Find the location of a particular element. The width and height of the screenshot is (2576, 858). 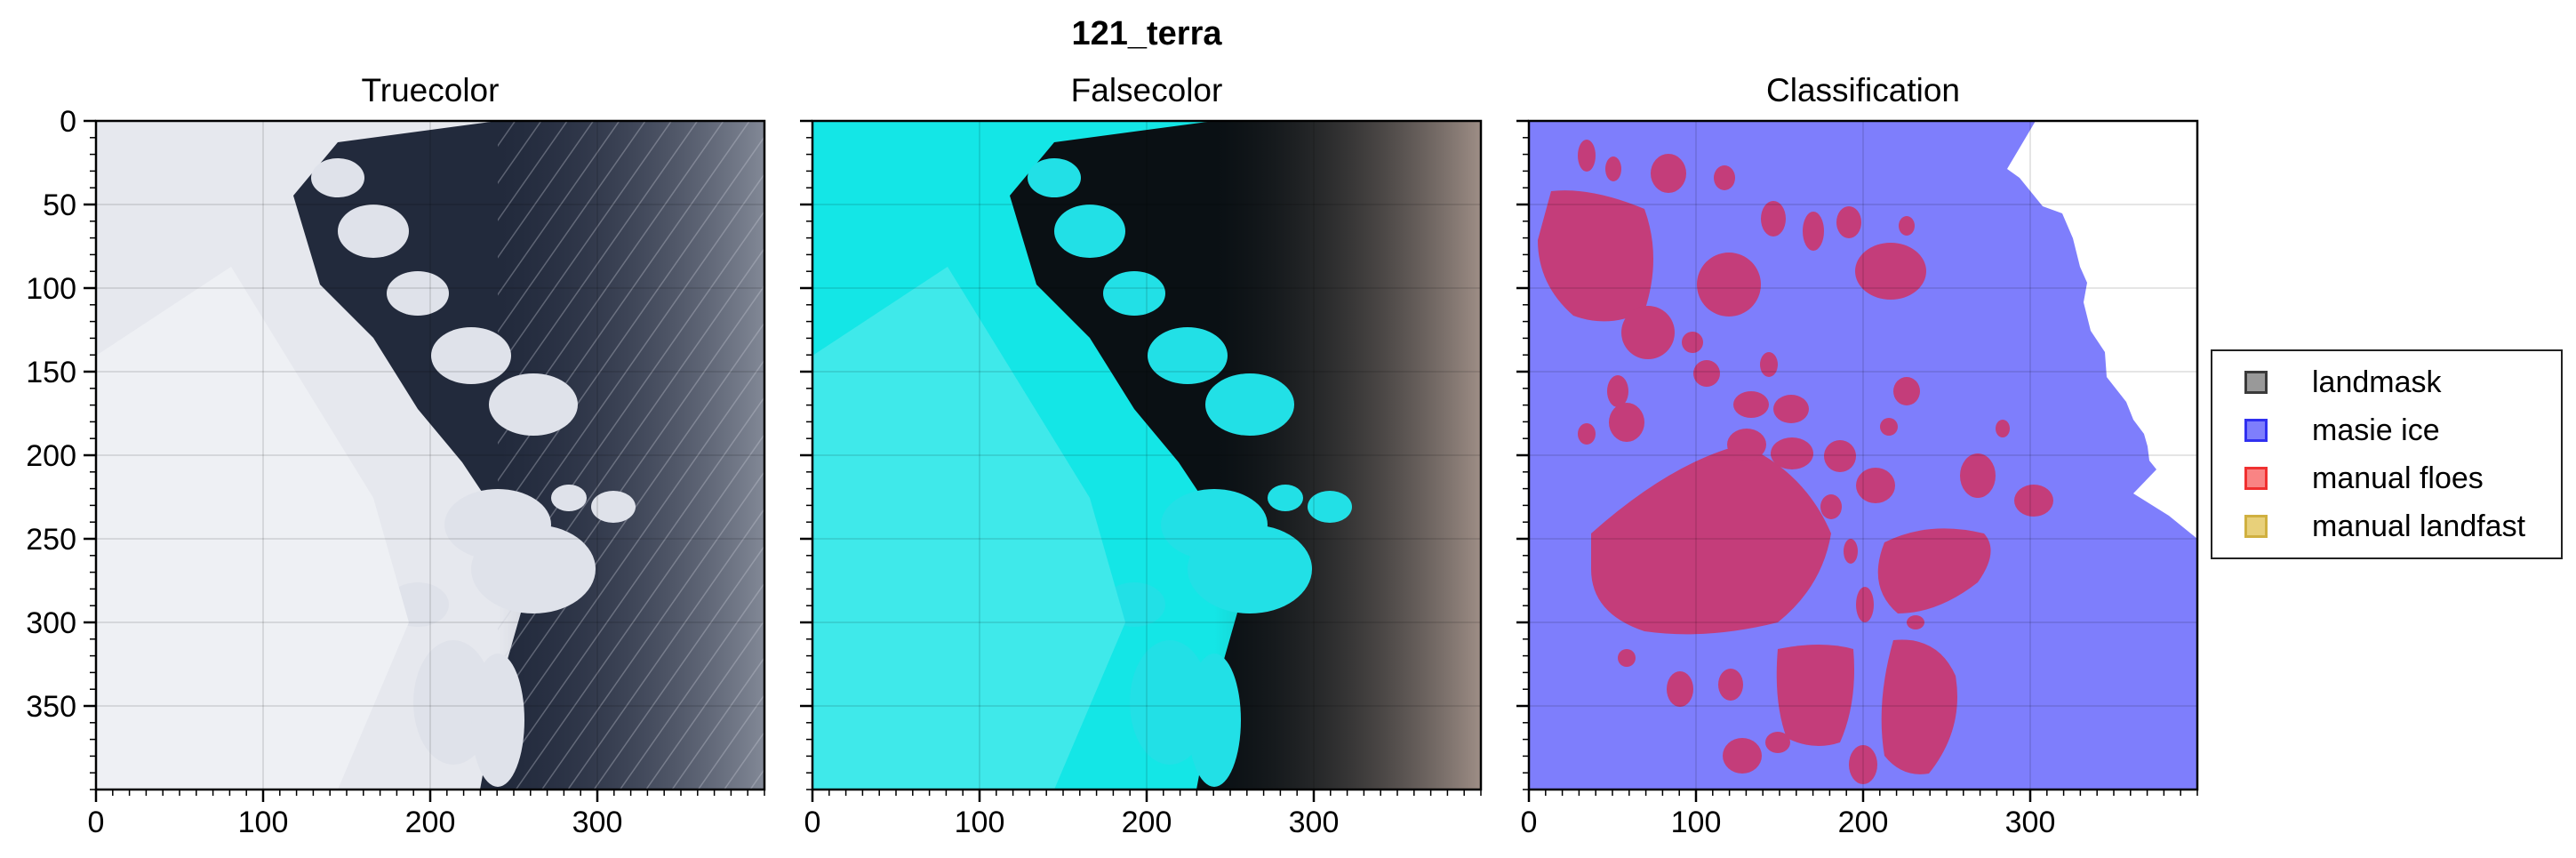

y-tick-label: 200 is located at coordinates (51, 456).